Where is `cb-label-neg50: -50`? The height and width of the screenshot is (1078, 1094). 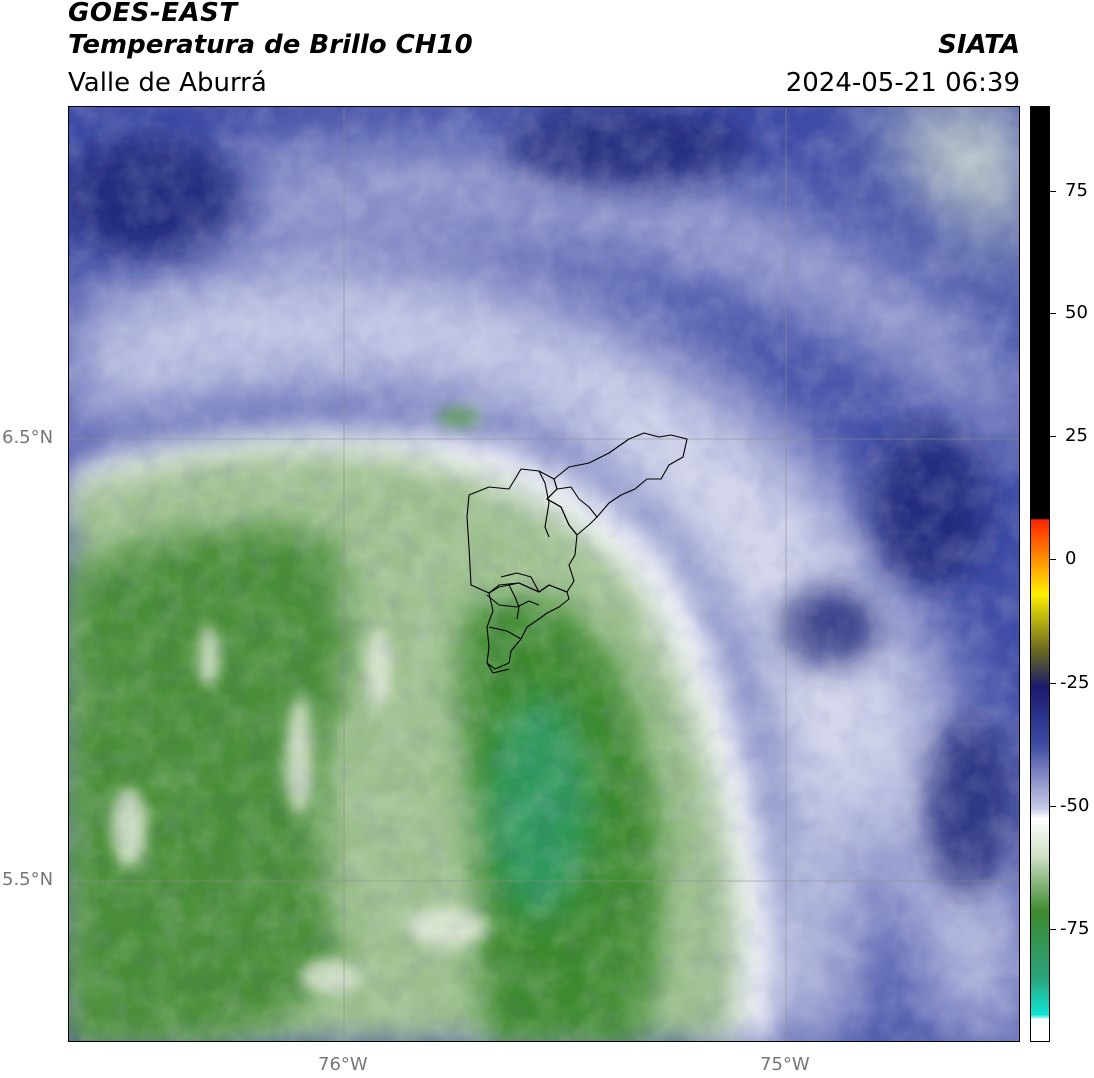
cb-label-neg50: -50 is located at coordinates (1075, 805).